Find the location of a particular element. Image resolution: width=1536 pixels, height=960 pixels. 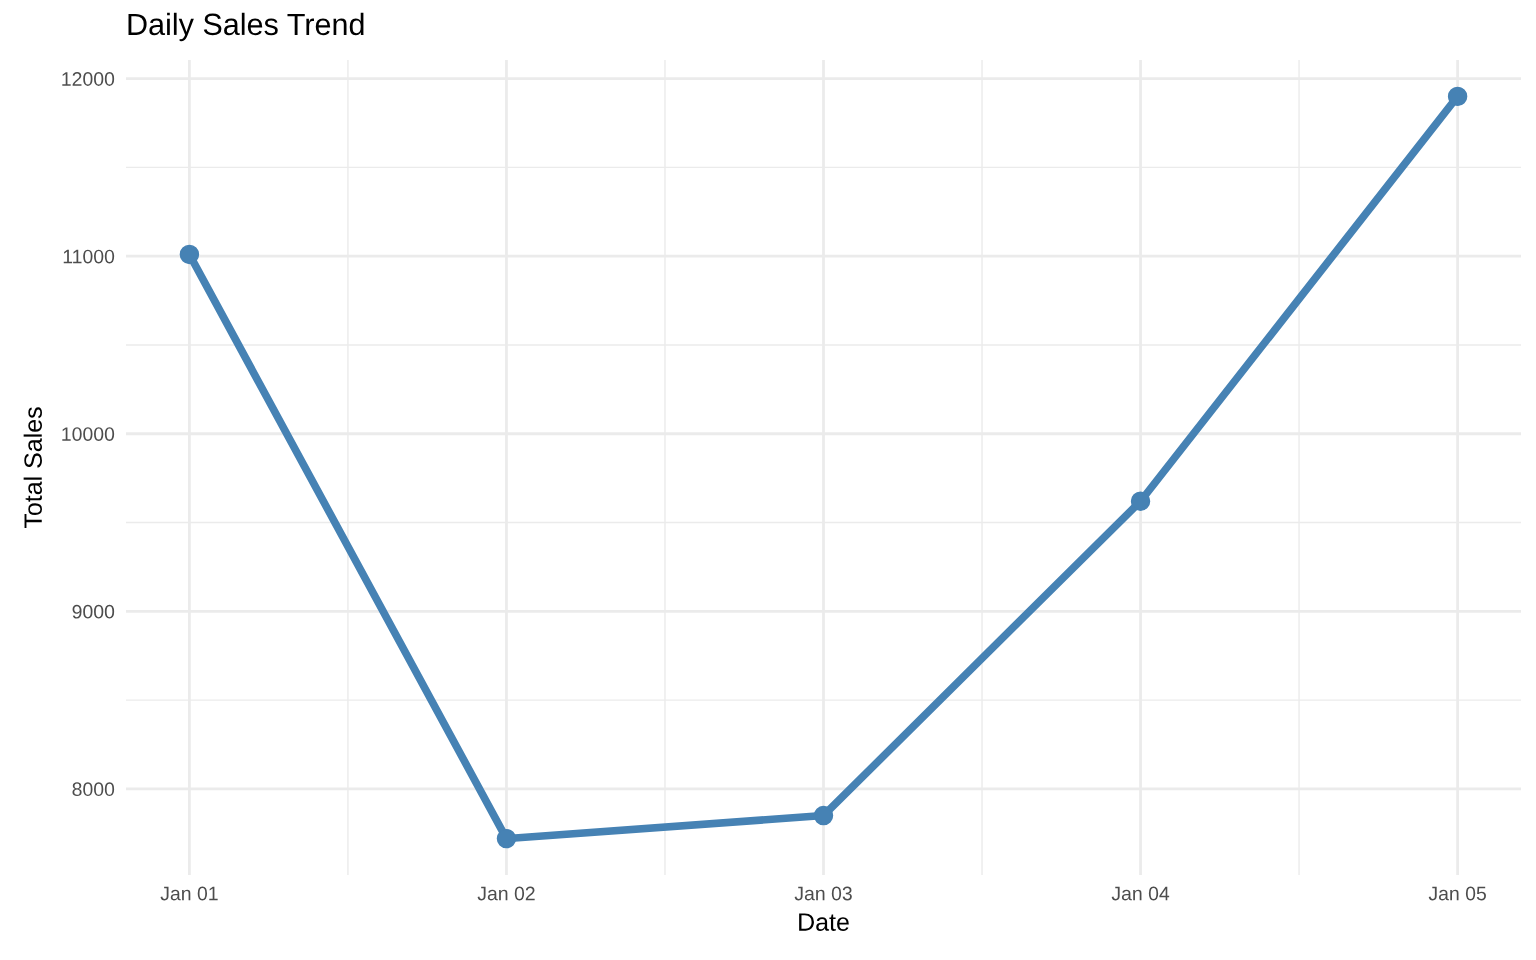

chart-title: Daily Sales Trend is located at coordinates (246, 27).